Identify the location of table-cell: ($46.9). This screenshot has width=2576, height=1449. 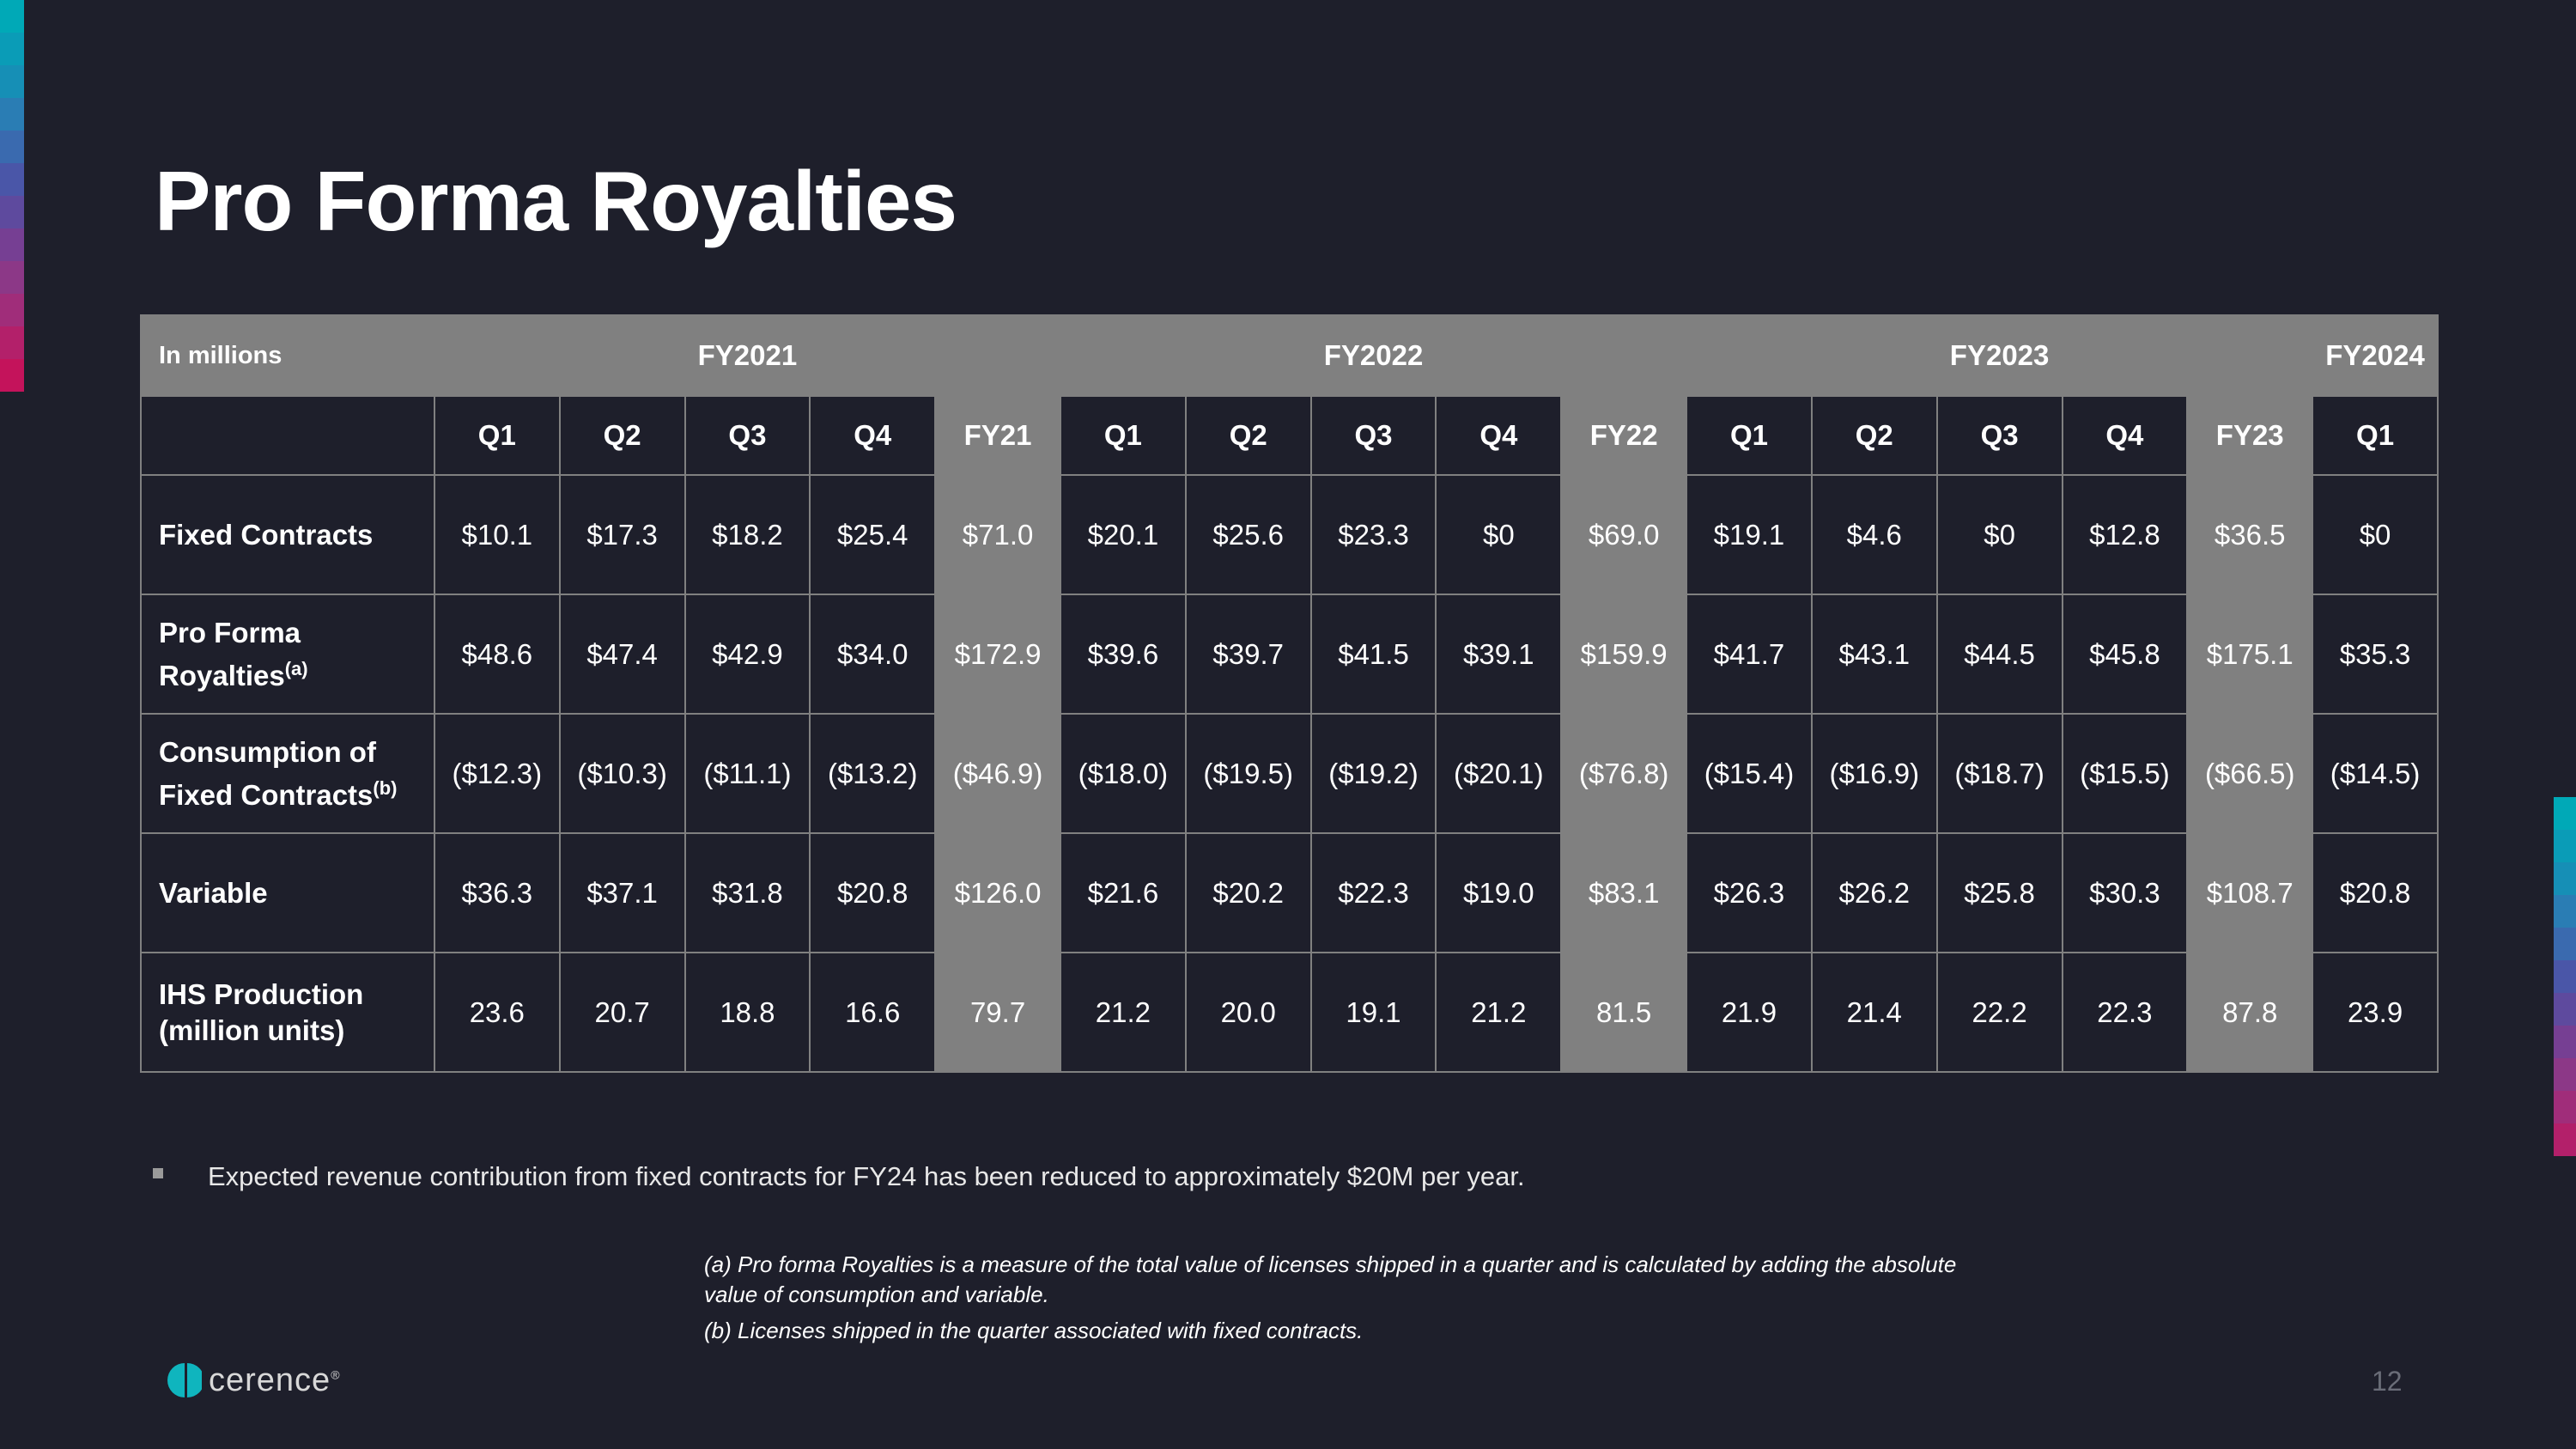
(998, 773).